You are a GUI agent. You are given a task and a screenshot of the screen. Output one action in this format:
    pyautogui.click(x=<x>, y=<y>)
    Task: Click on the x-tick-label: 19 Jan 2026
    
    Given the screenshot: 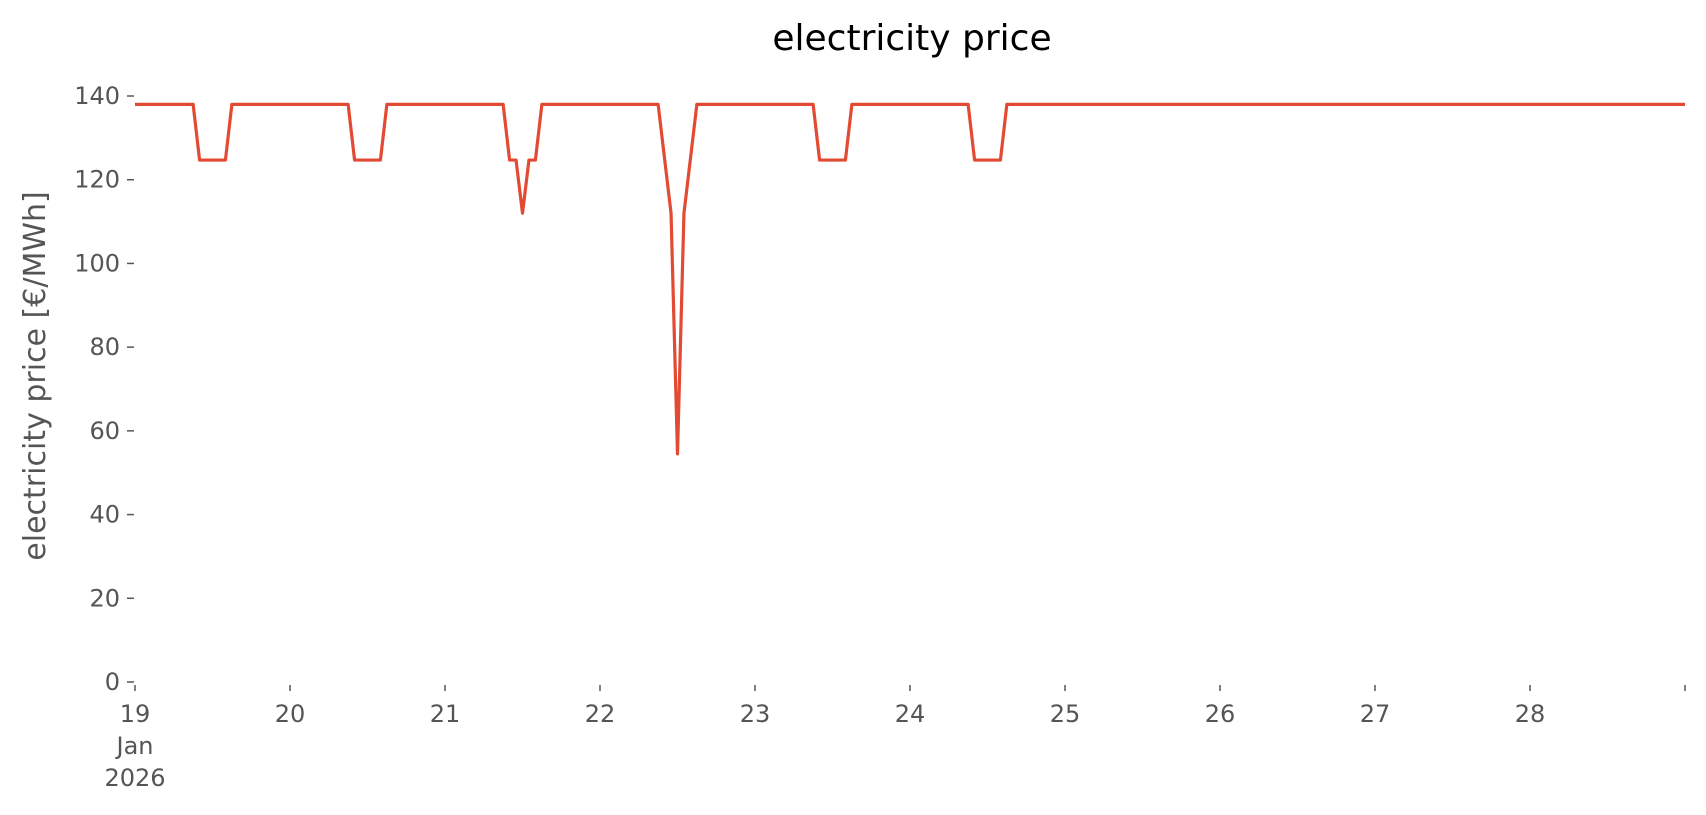 What is the action you would take?
    pyautogui.click(x=134, y=746)
    